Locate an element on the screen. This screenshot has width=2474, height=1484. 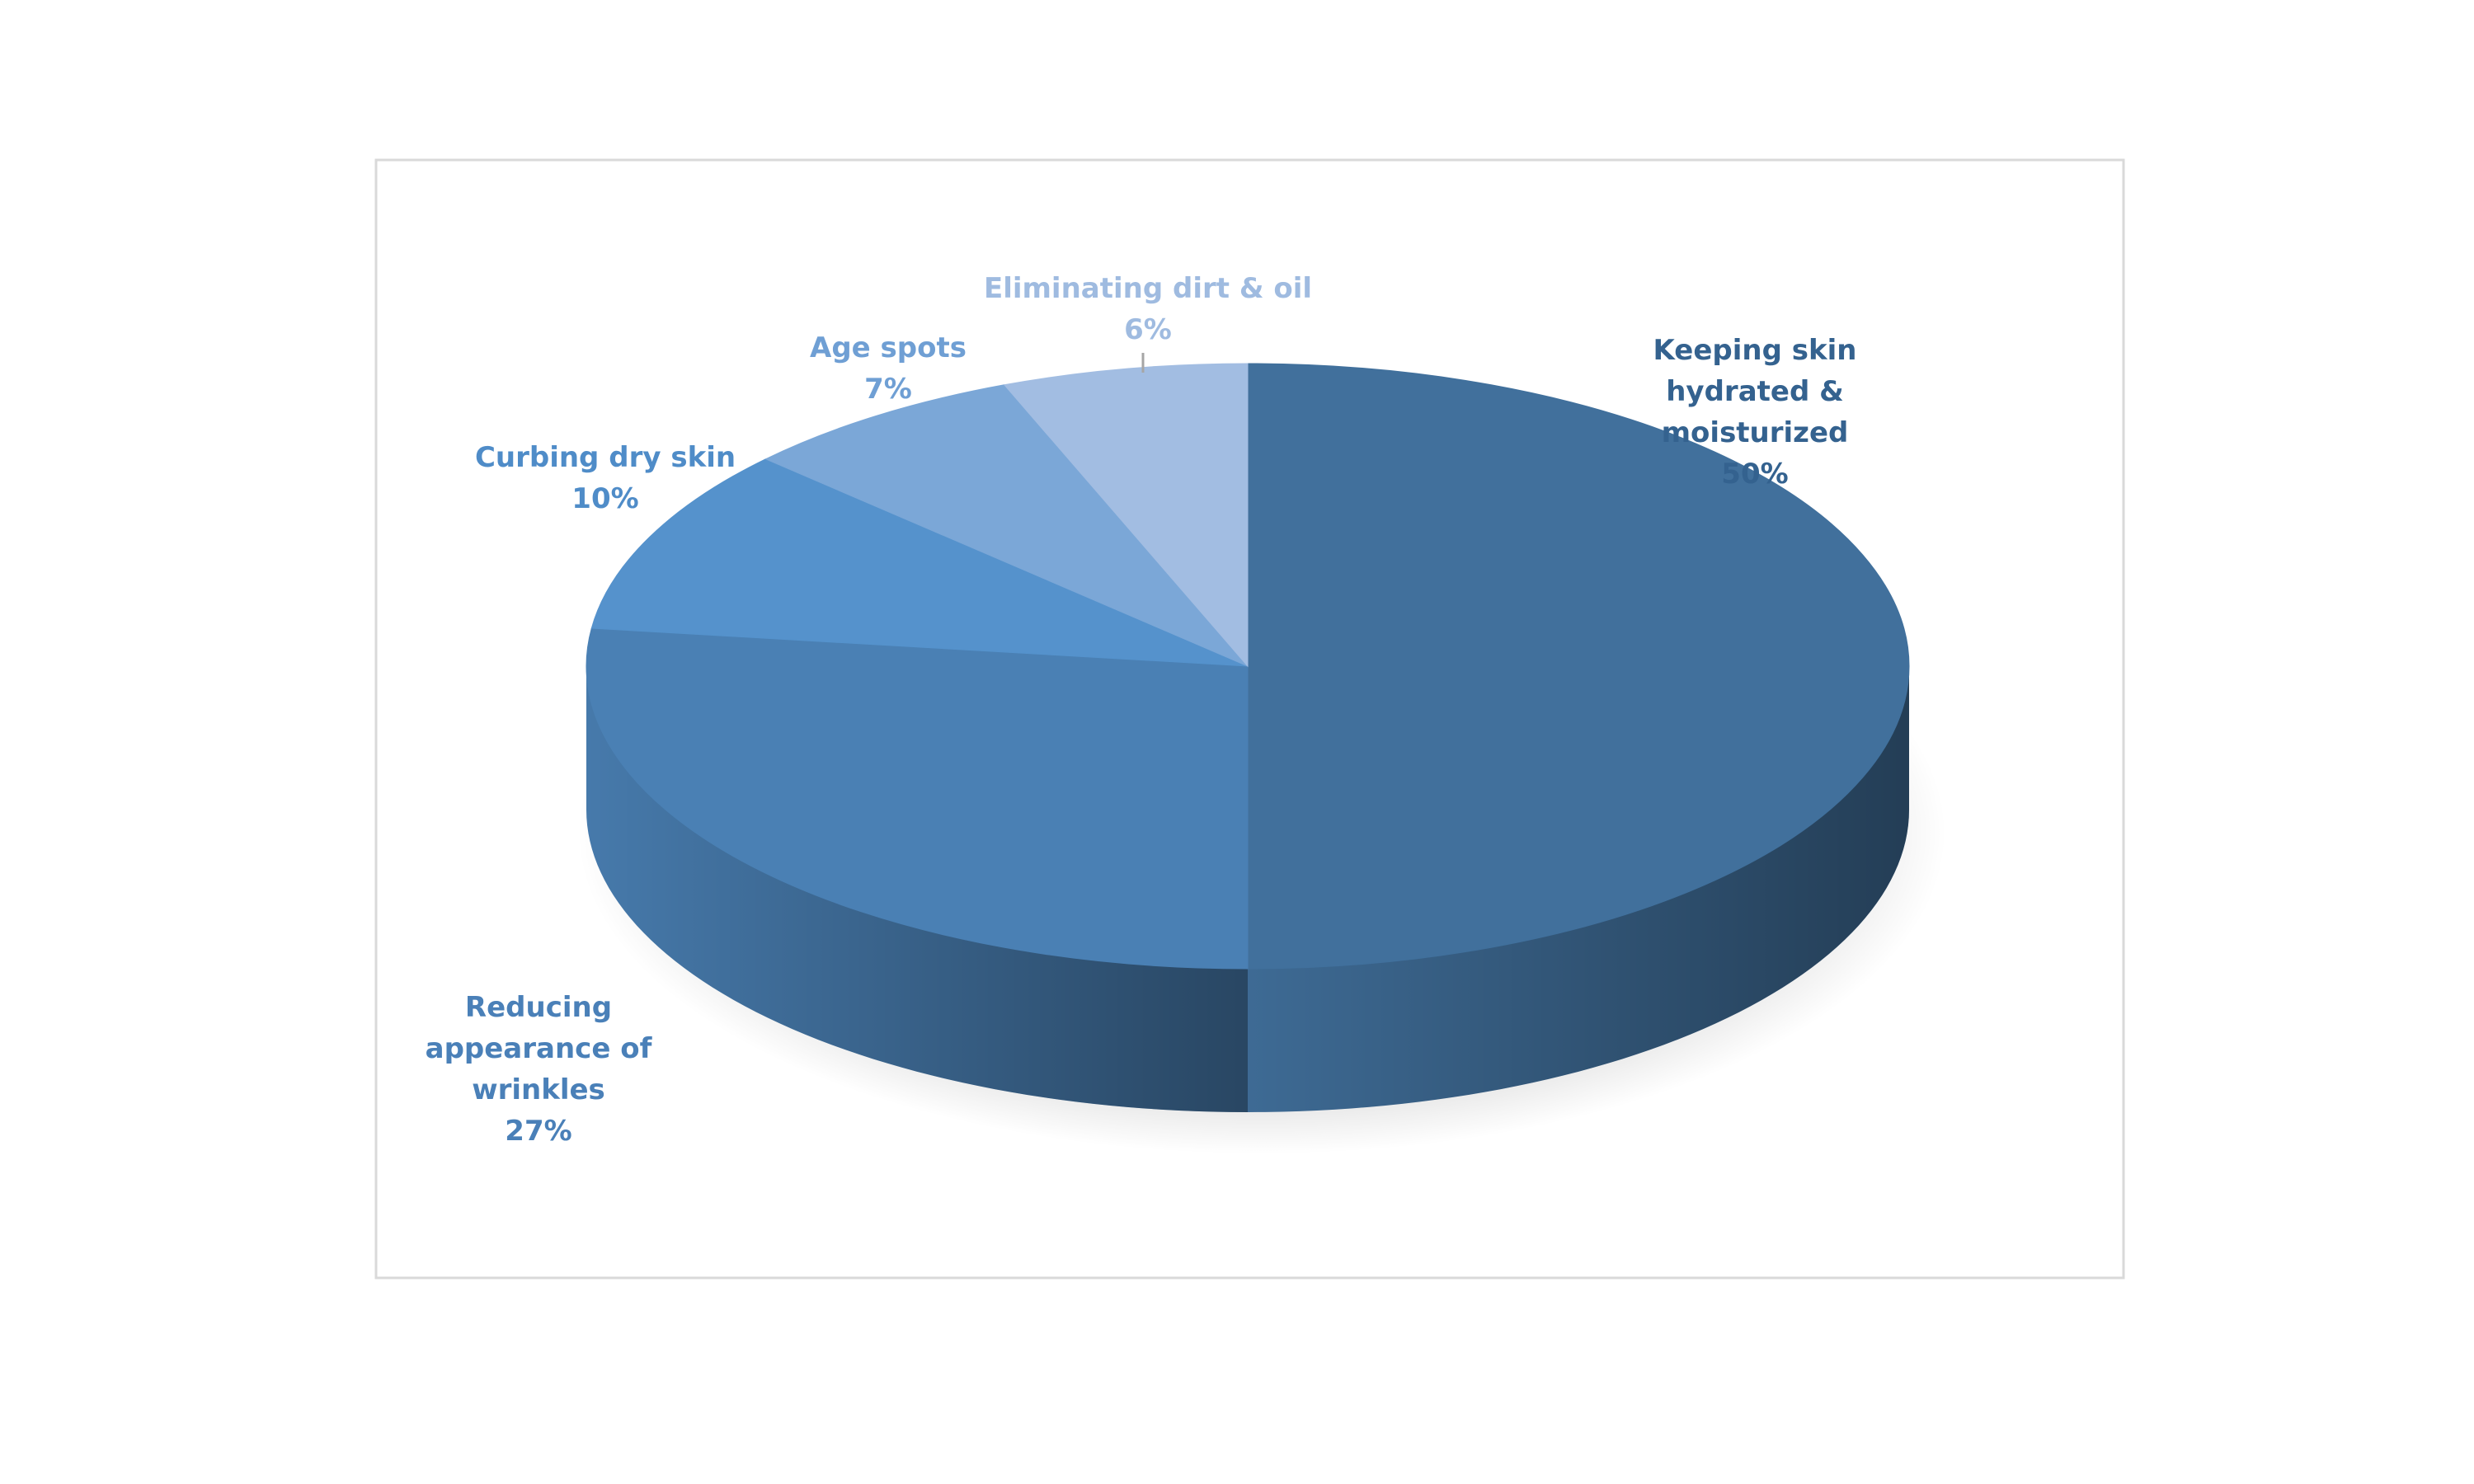
data-label: Keeping skin hydrated & moisturized 50% is located at coordinates (1755, 412).